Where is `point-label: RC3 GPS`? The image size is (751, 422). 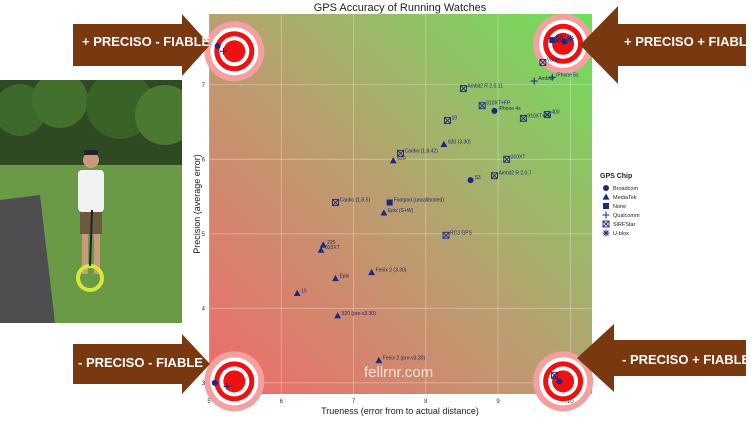
point-label: RC3 GPS is located at coordinates (461, 233).